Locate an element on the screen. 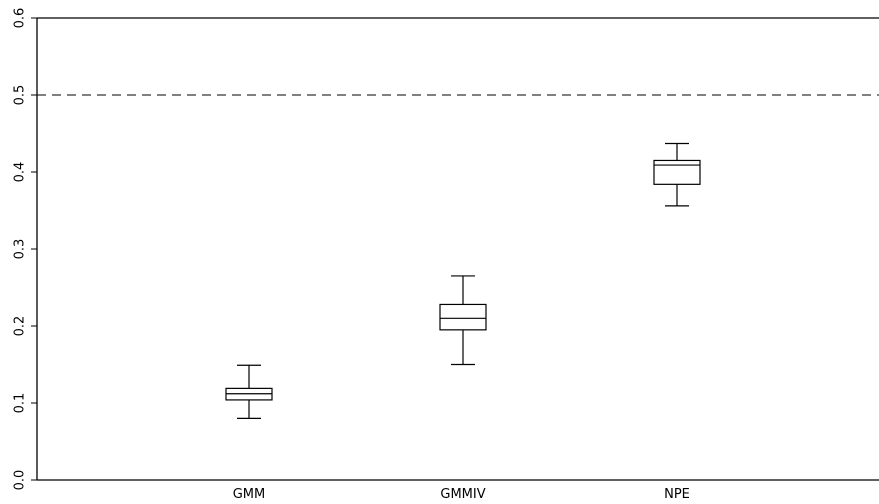  y-tick-label: 0.0 is located at coordinates (20, 480).